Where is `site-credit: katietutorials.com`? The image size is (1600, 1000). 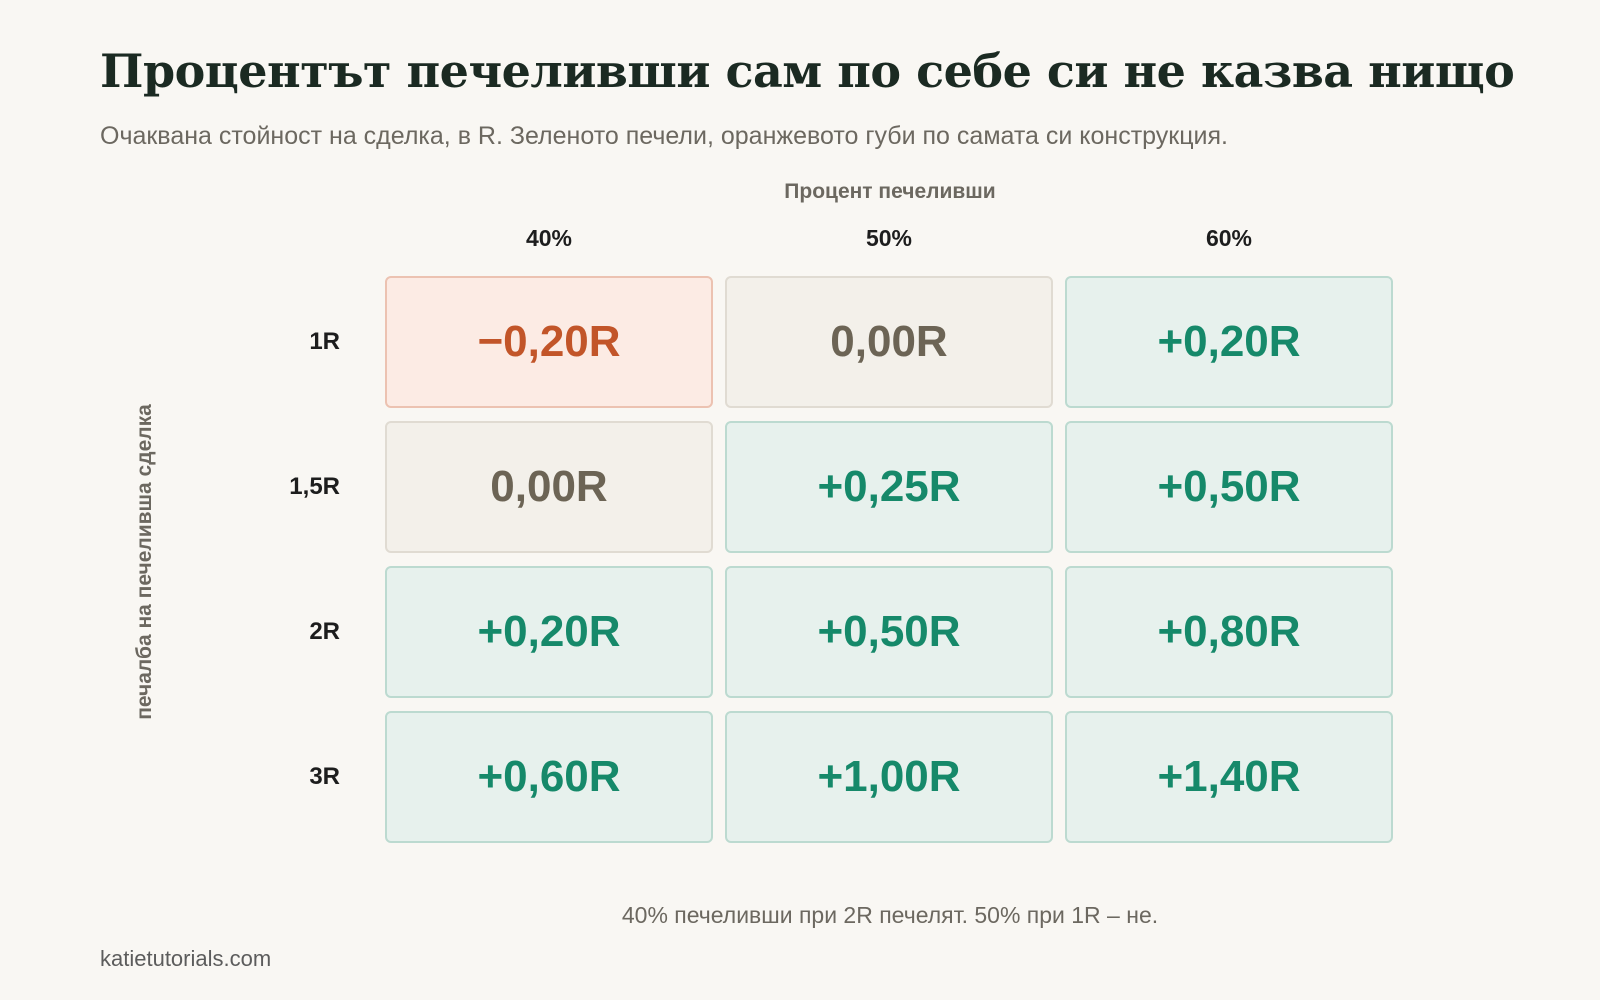 site-credit: katietutorials.com is located at coordinates (186, 958).